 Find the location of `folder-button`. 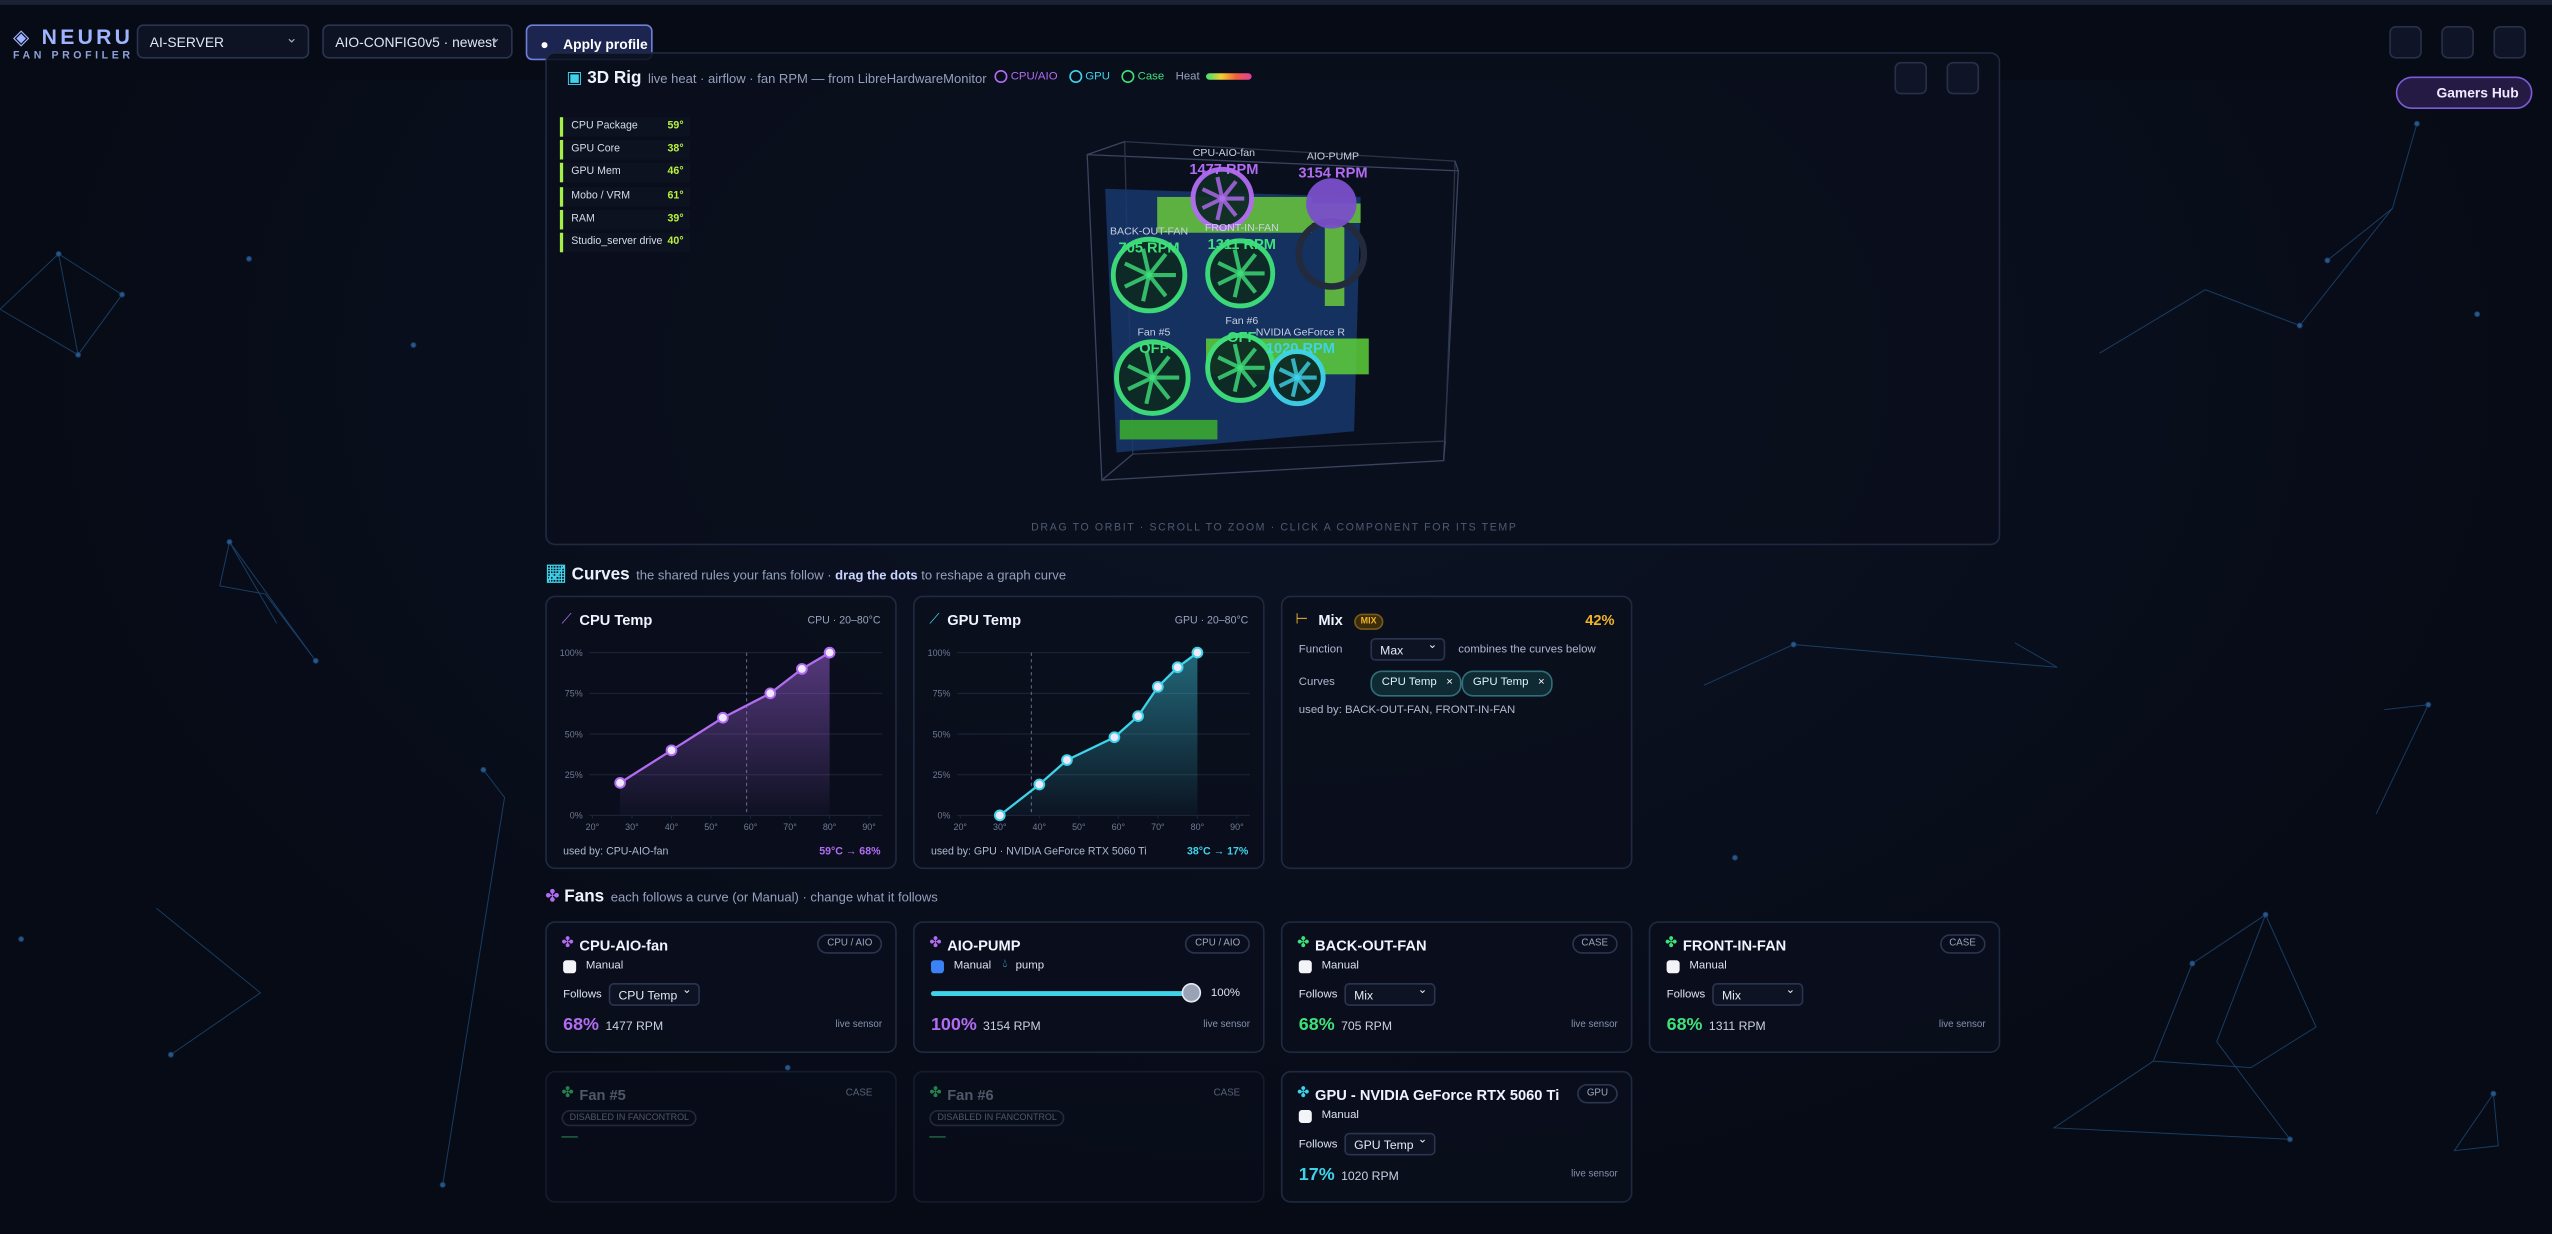

folder-button is located at coordinates (2405, 42).